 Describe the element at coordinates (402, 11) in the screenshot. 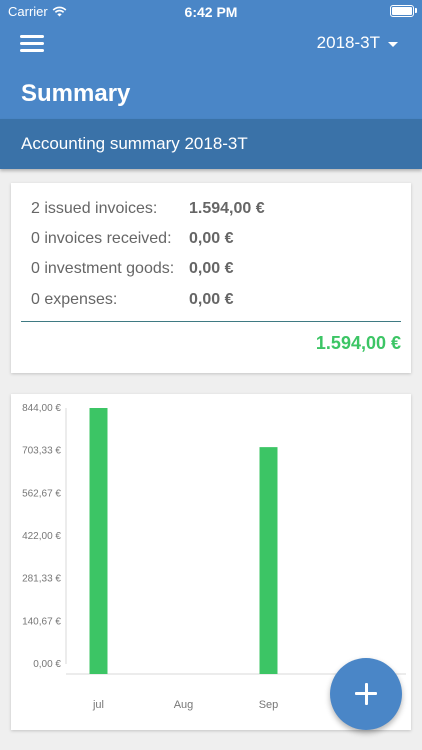

I see `battery-icon` at that location.